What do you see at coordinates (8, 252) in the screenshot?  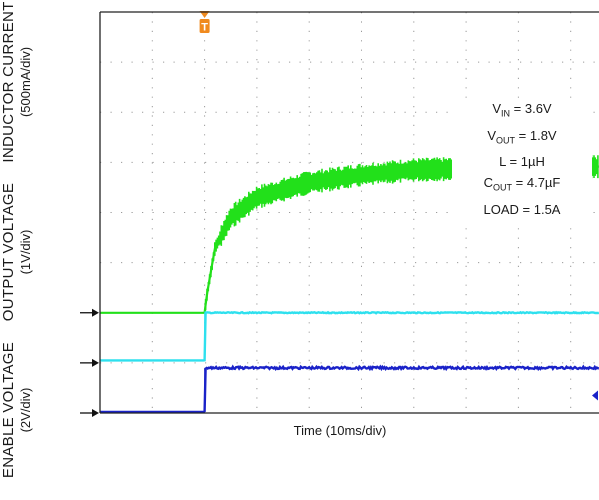 I see `output-voltage-label: OUTPUT VOLTAGE` at bounding box center [8, 252].